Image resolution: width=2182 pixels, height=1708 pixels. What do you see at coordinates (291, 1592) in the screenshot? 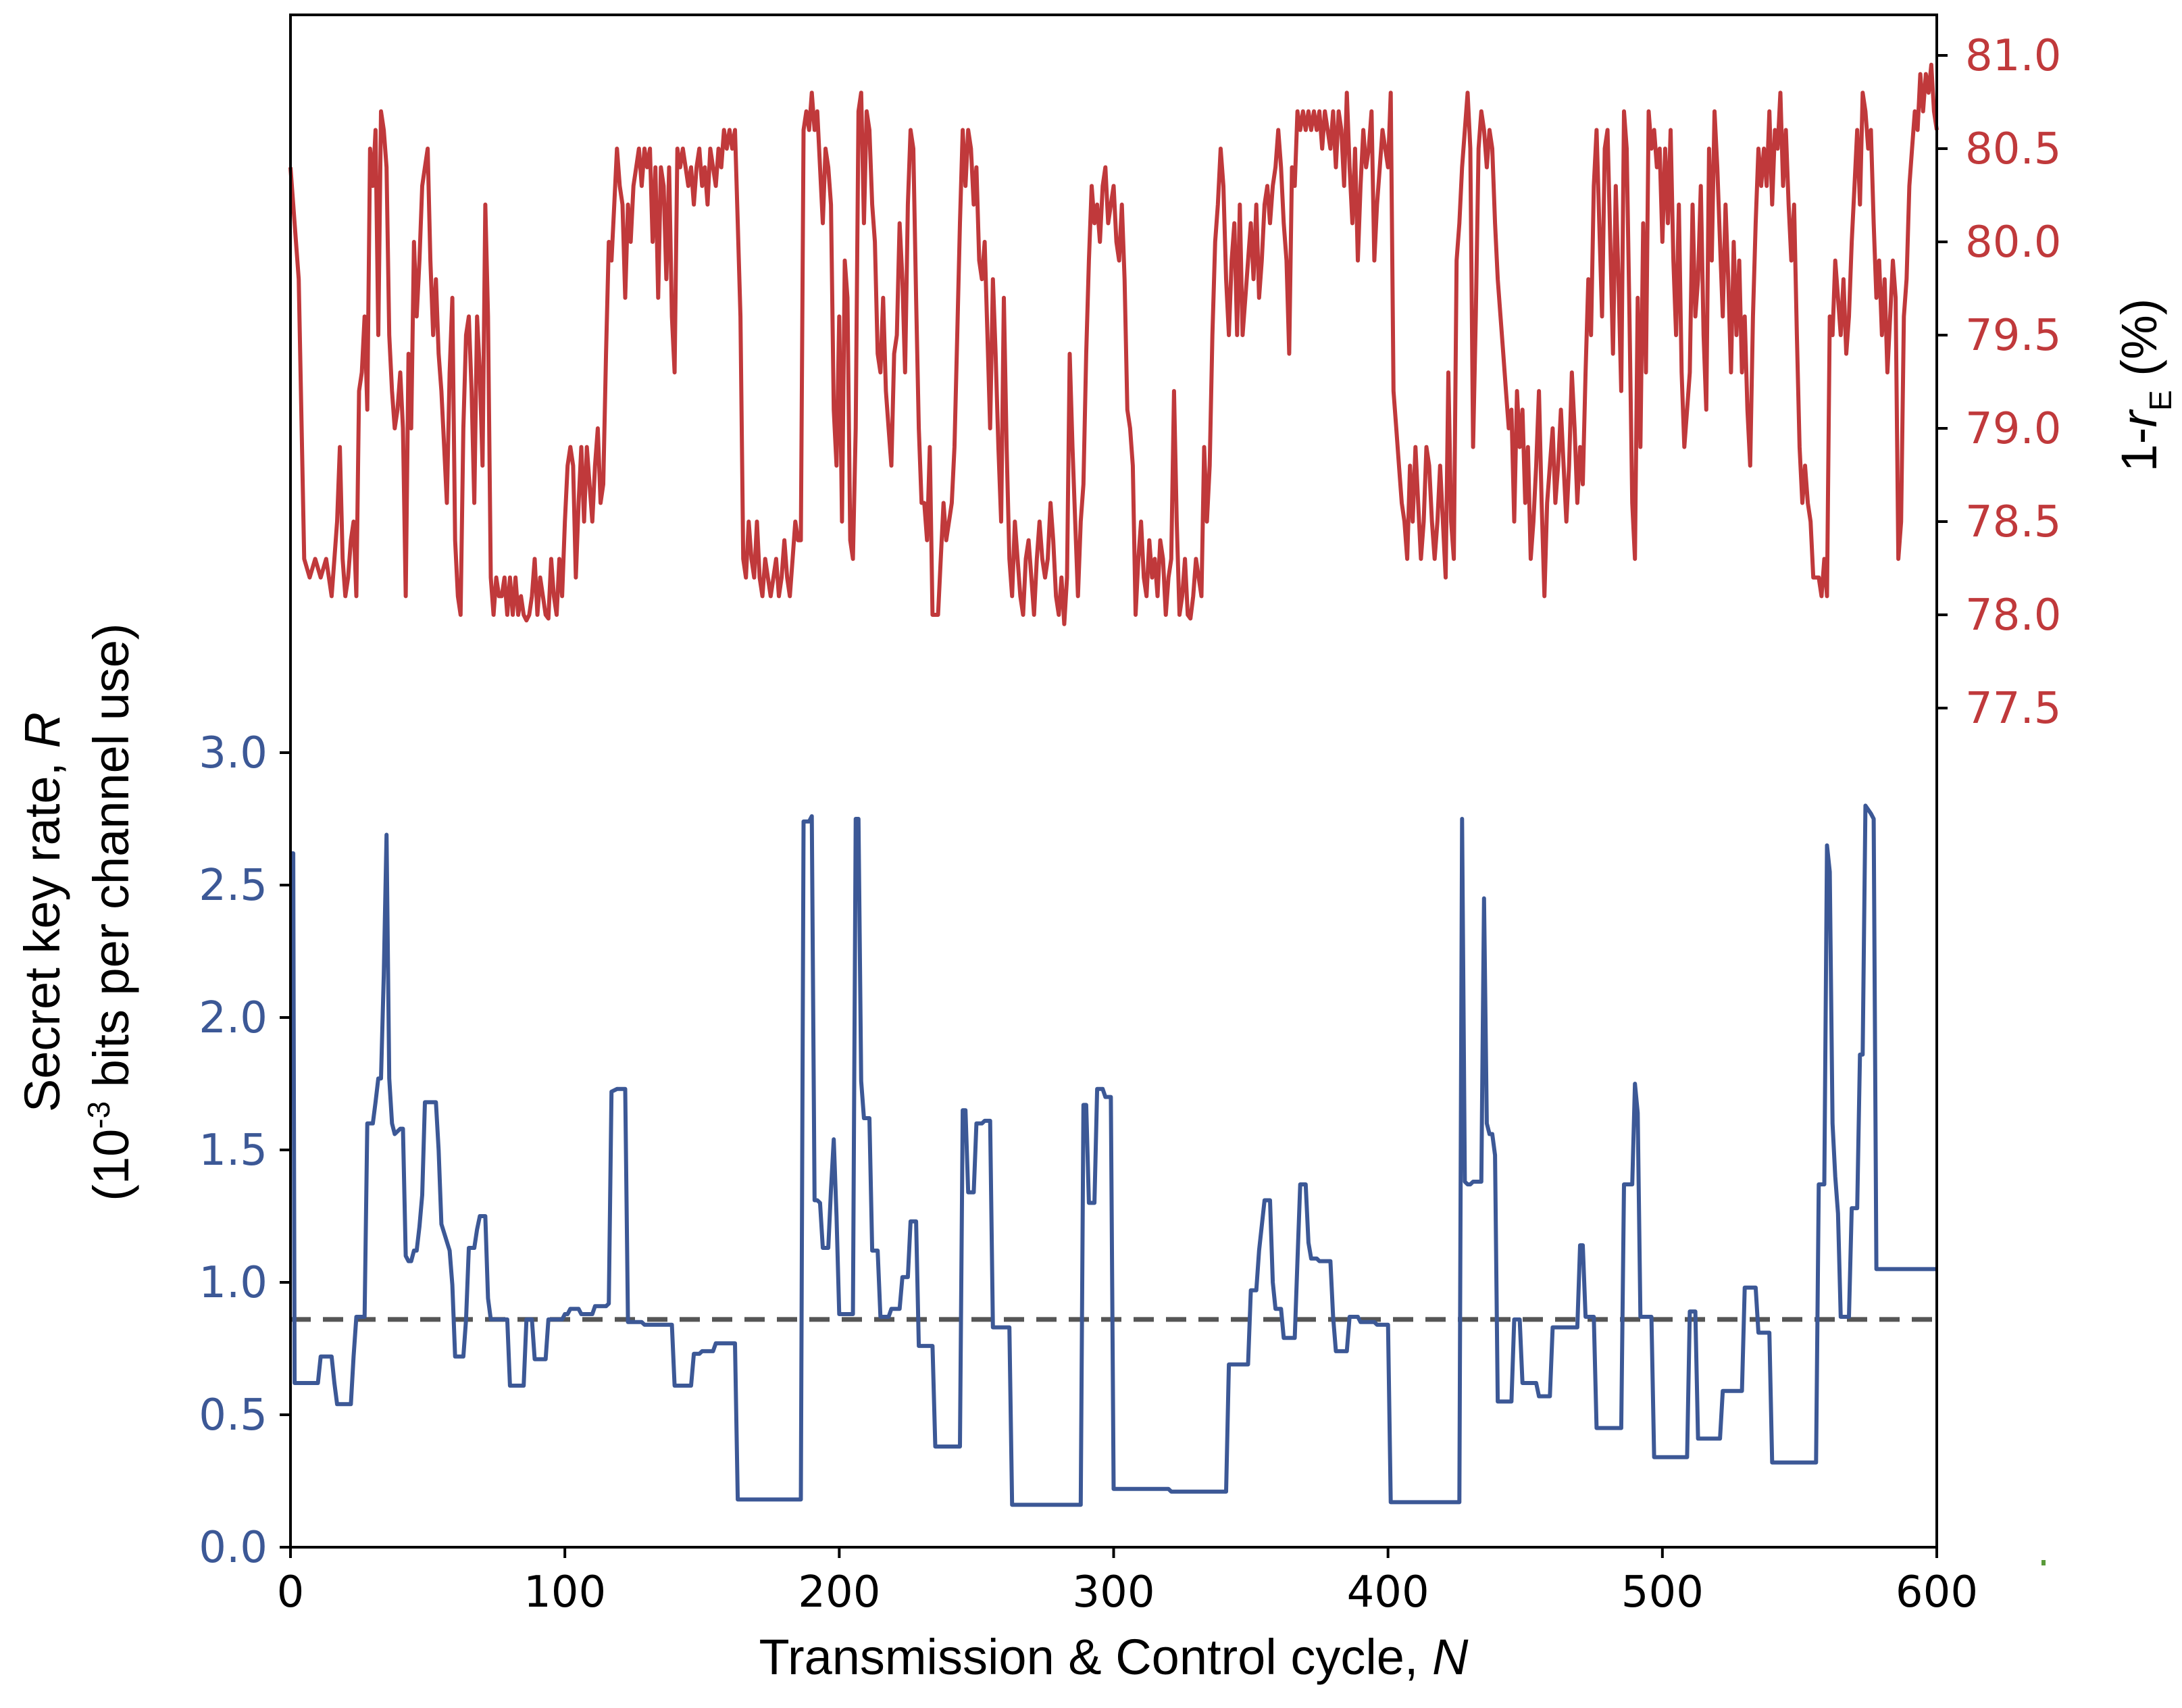
I see `x-tick-label: 0` at bounding box center [291, 1592].